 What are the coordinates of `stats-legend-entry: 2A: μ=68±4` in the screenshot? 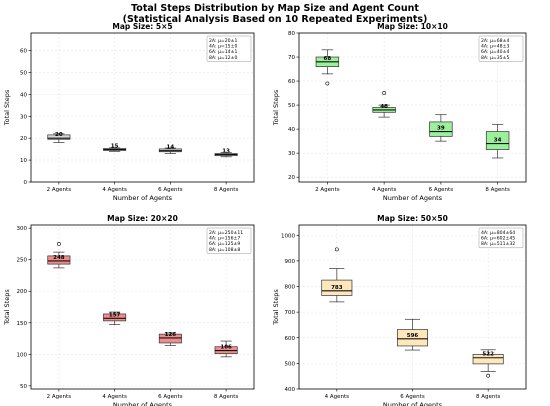 It's located at (495, 41).